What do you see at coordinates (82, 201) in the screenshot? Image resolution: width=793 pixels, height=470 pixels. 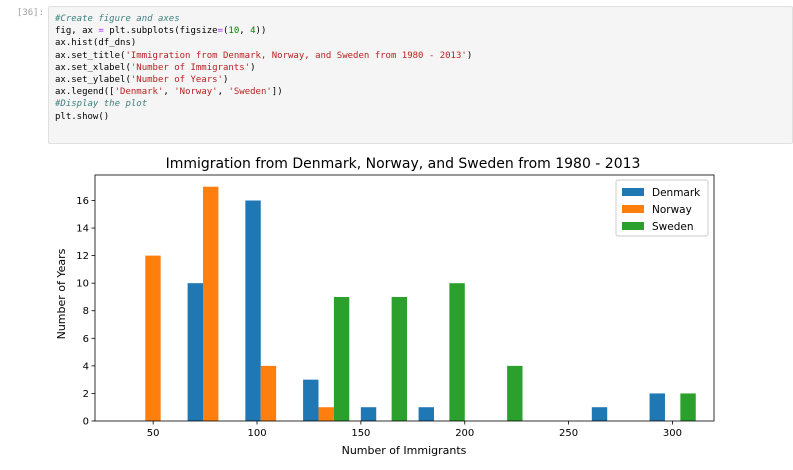 I see `y-tick-label: 16` at bounding box center [82, 201].